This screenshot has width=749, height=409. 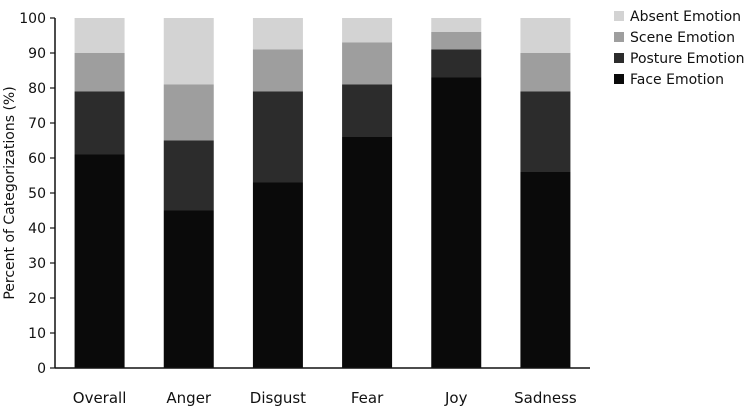 What do you see at coordinates (10, 192) in the screenshot?
I see `y-axis-title: Percent of Categorizations (%)` at bounding box center [10, 192].